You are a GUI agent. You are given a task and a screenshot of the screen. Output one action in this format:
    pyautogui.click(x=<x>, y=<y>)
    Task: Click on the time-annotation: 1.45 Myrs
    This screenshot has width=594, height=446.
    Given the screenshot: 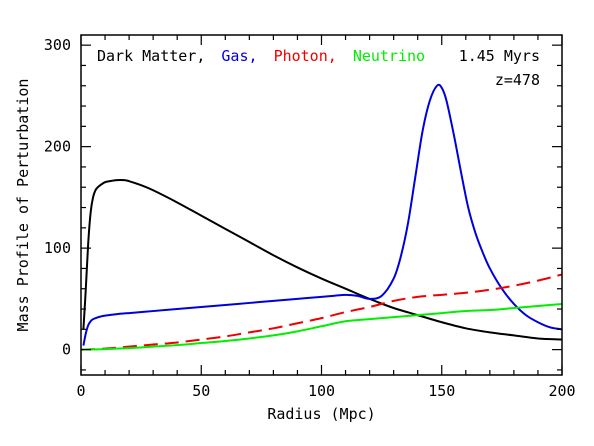 What is the action you would take?
    pyautogui.click(x=499, y=56)
    